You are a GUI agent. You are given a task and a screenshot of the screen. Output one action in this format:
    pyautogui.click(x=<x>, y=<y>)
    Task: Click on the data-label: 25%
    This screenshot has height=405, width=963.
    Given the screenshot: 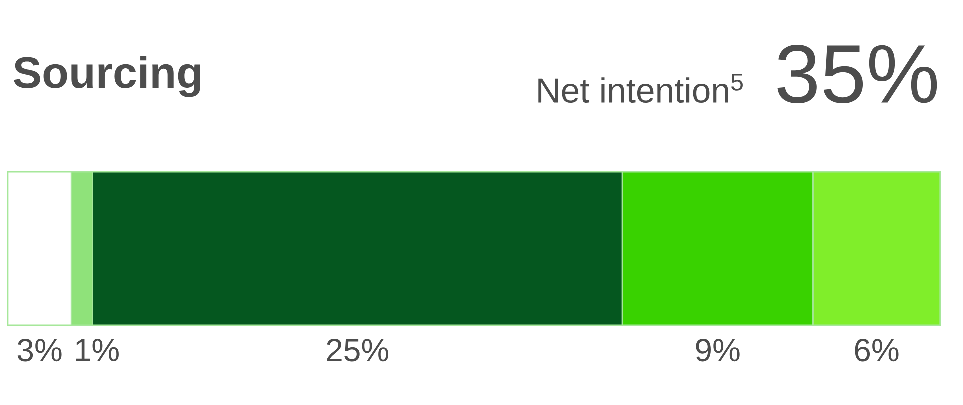 What is the action you would take?
    pyautogui.click(x=358, y=350)
    